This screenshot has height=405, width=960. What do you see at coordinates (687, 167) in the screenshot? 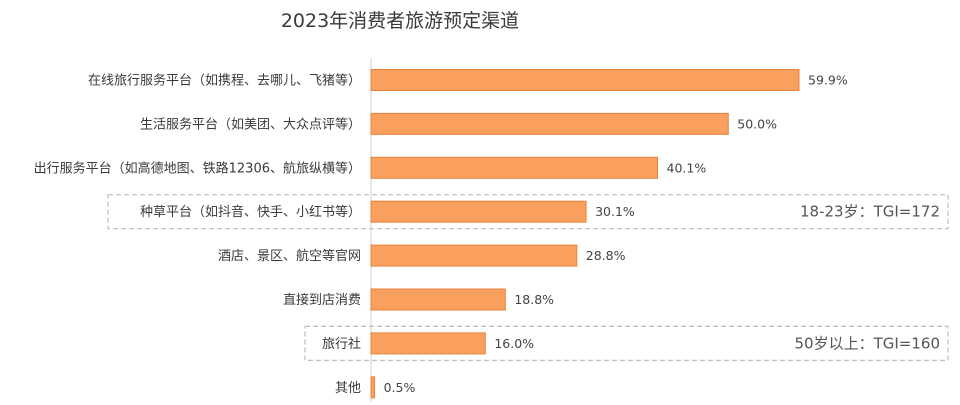
I see `data-label: 40.1%` at bounding box center [687, 167].